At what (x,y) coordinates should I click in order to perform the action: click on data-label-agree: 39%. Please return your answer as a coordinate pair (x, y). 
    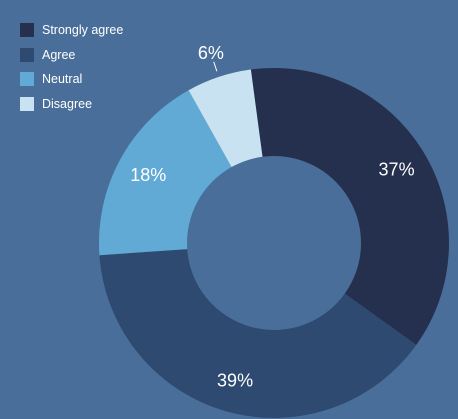
    Looking at the image, I should click on (235, 381).